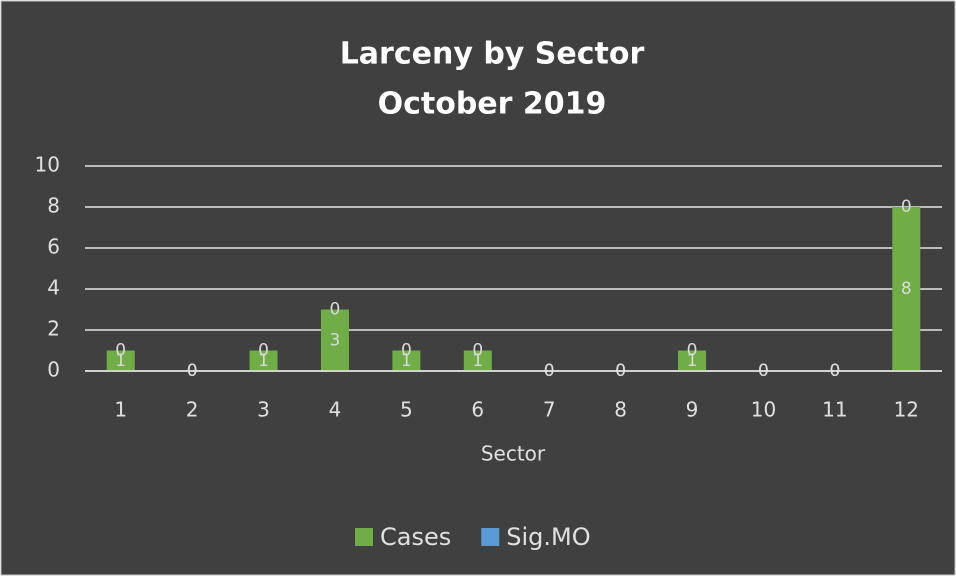 The height and width of the screenshot is (576, 956). Describe the element at coordinates (906, 410) in the screenshot. I see `x-tick-label: 12` at that location.